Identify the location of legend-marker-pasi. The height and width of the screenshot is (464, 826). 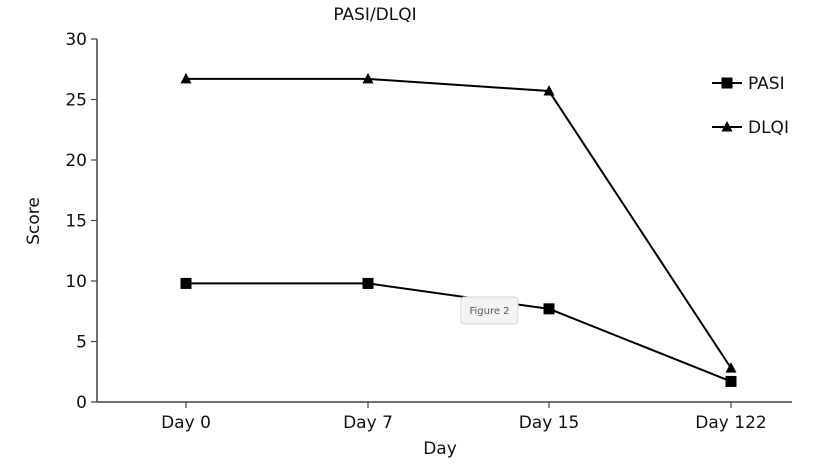
(727, 83).